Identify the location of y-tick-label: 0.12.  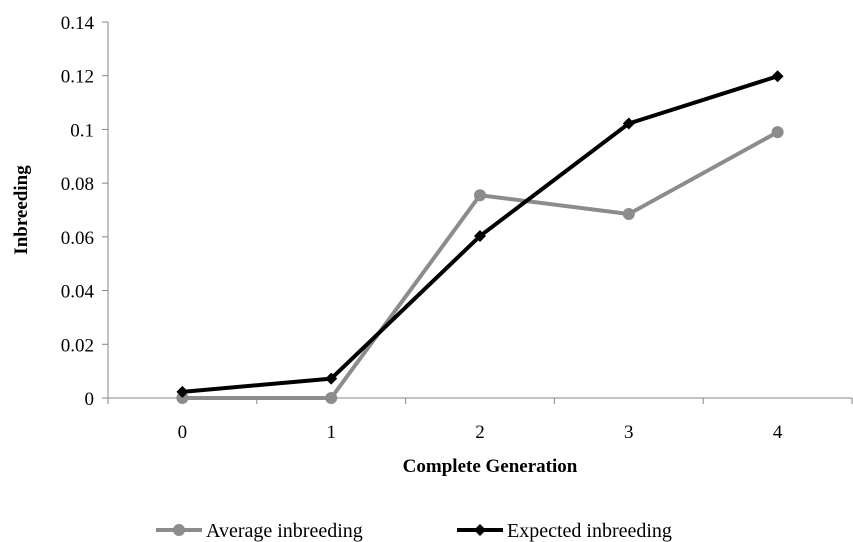
(77, 77).